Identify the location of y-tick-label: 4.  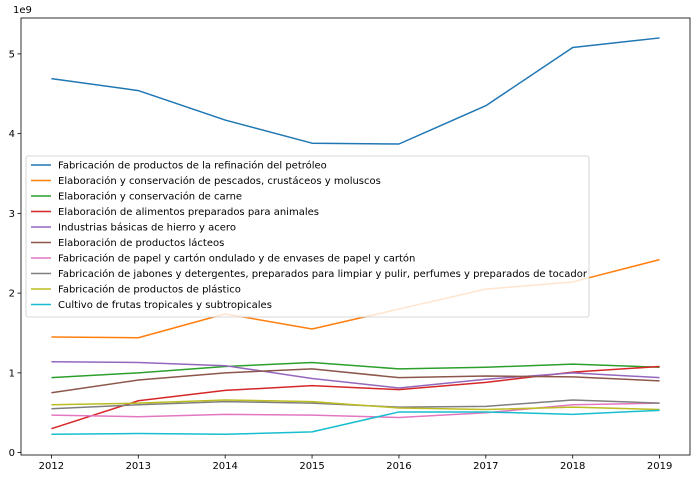
(12, 134).